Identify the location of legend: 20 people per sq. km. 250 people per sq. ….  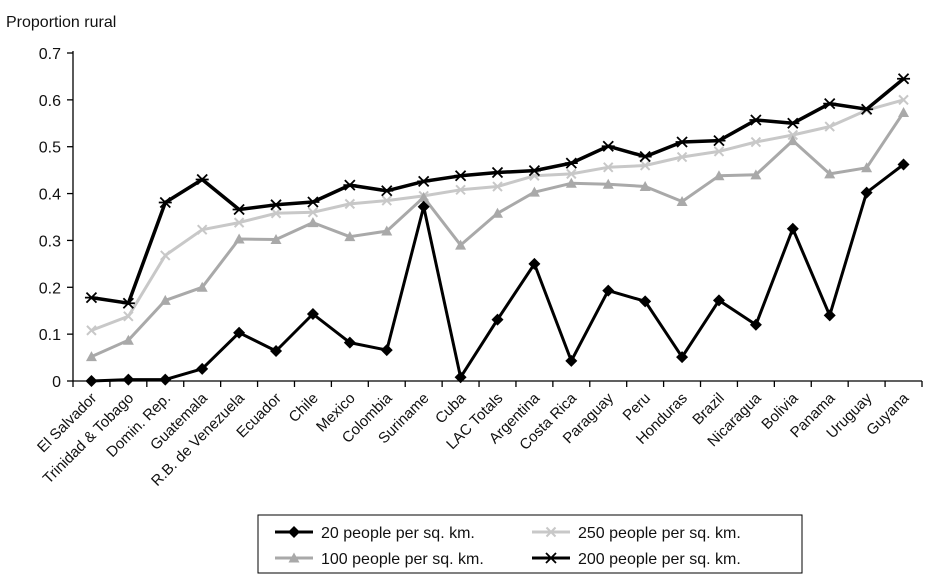
(530, 544).